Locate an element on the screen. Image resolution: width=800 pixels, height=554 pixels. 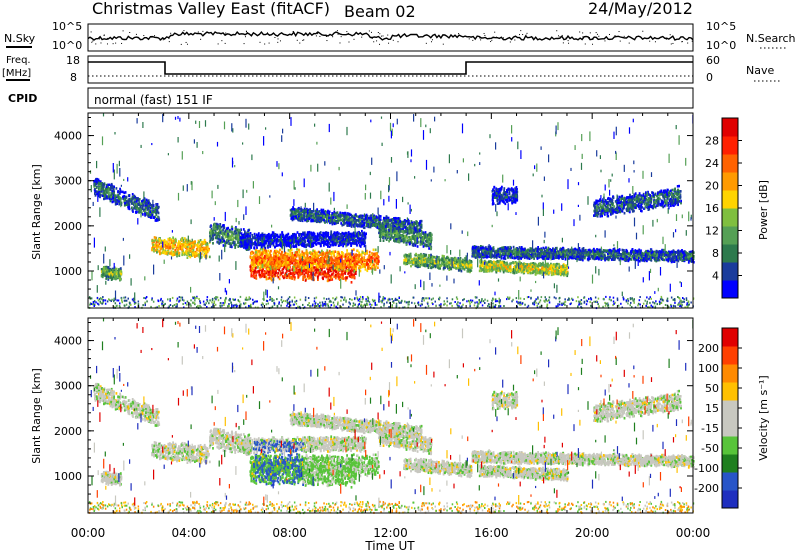
beam-title: Beam 02 is located at coordinates (380, 11).